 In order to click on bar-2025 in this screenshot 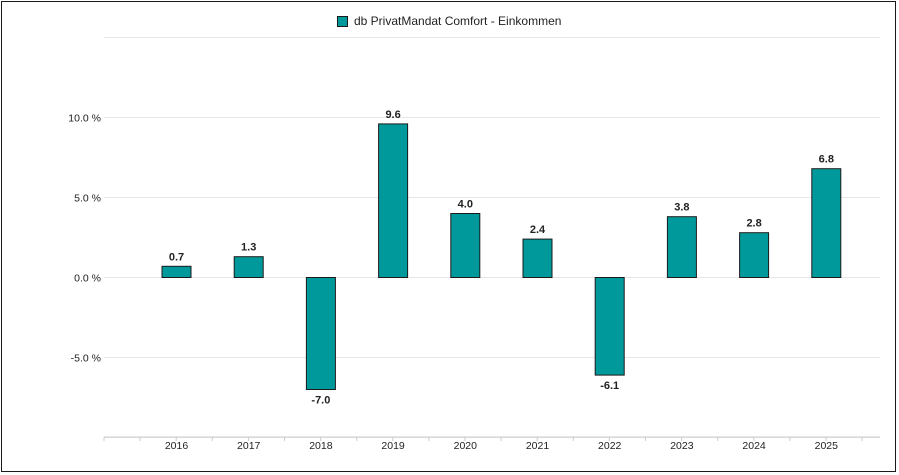, I will do `click(826, 223)`.